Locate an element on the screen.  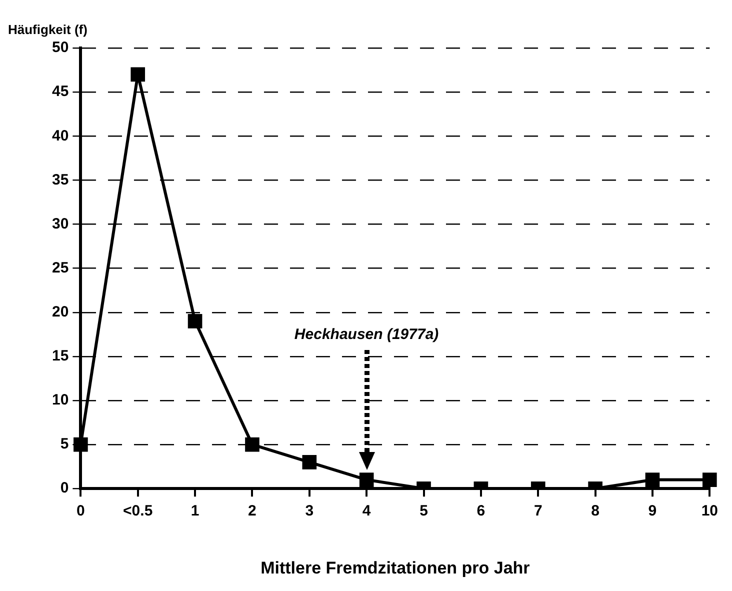
y-tick-label: 45 is located at coordinates (60, 91).